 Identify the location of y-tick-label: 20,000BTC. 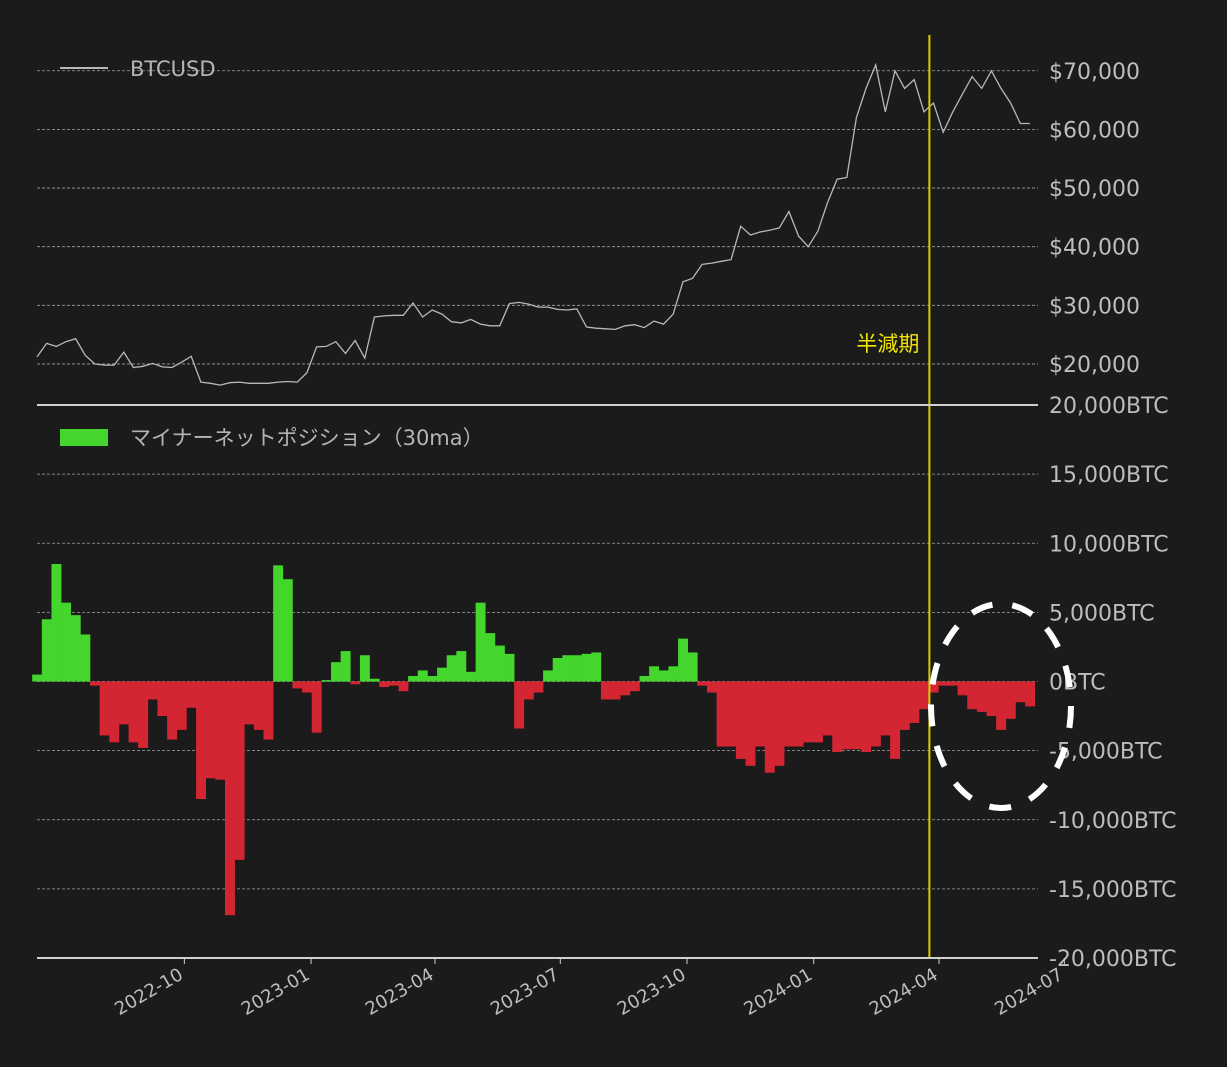
(1109, 406).